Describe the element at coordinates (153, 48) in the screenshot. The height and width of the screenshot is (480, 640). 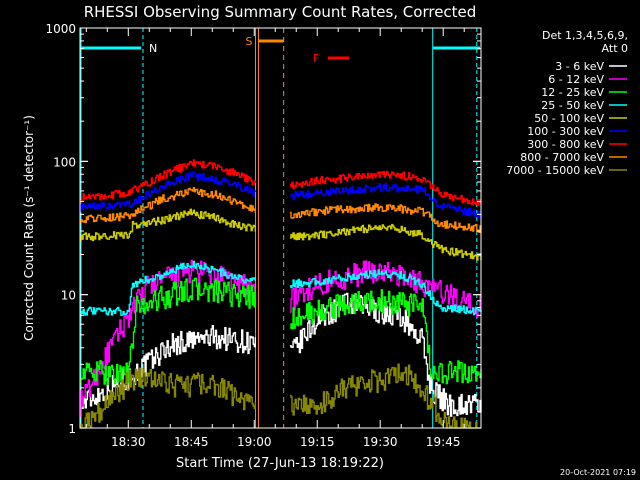
I see `night-label: N` at that location.